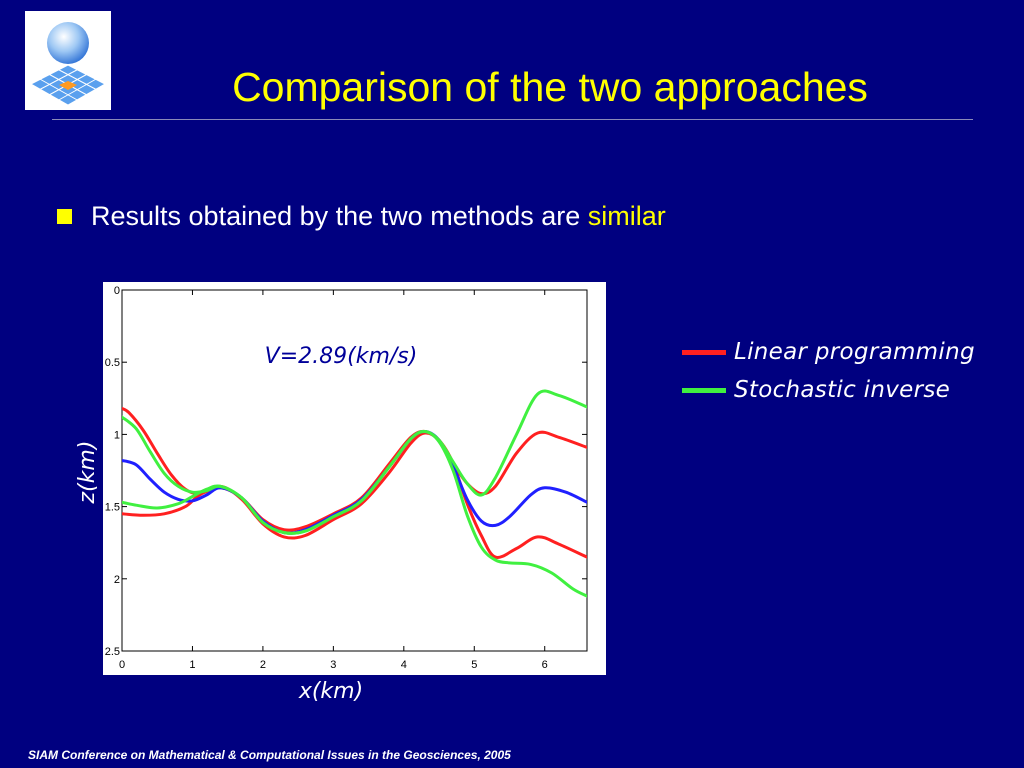  Describe the element at coordinates (87, 473) in the screenshot. I see `y-axis-label: z(km)` at that location.